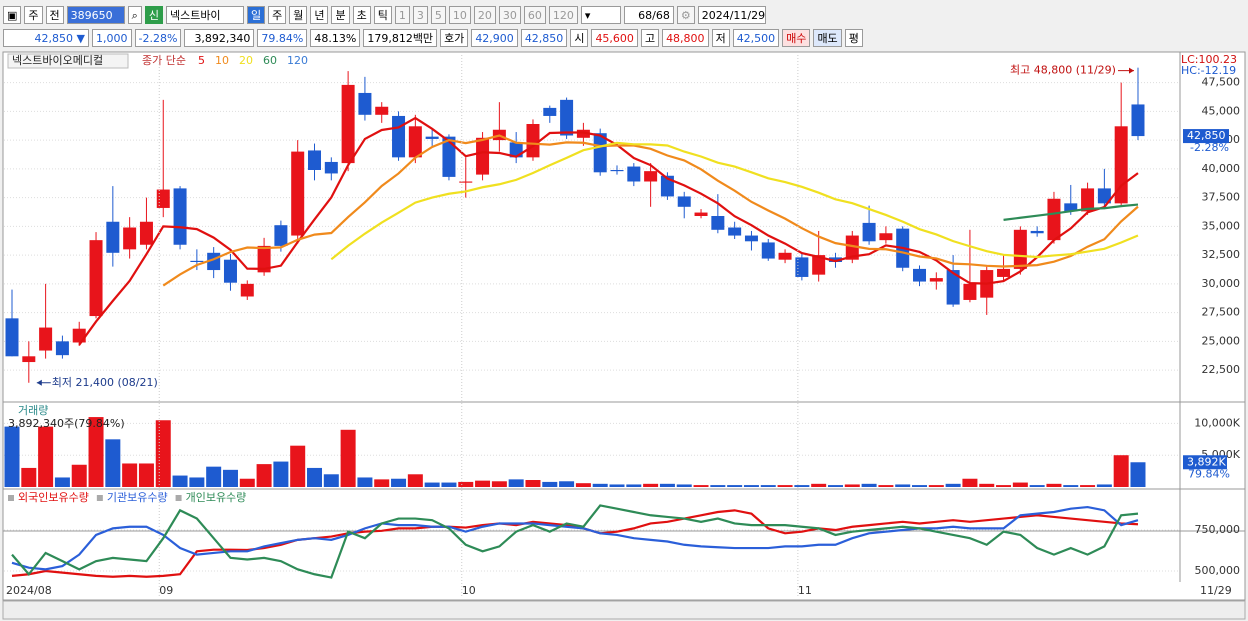 The width and height of the screenshot is (1248, 621). Describe the element at coordinates (1218, 529) in the screenshot. I see `y-tick-label: 750,000` at that location.